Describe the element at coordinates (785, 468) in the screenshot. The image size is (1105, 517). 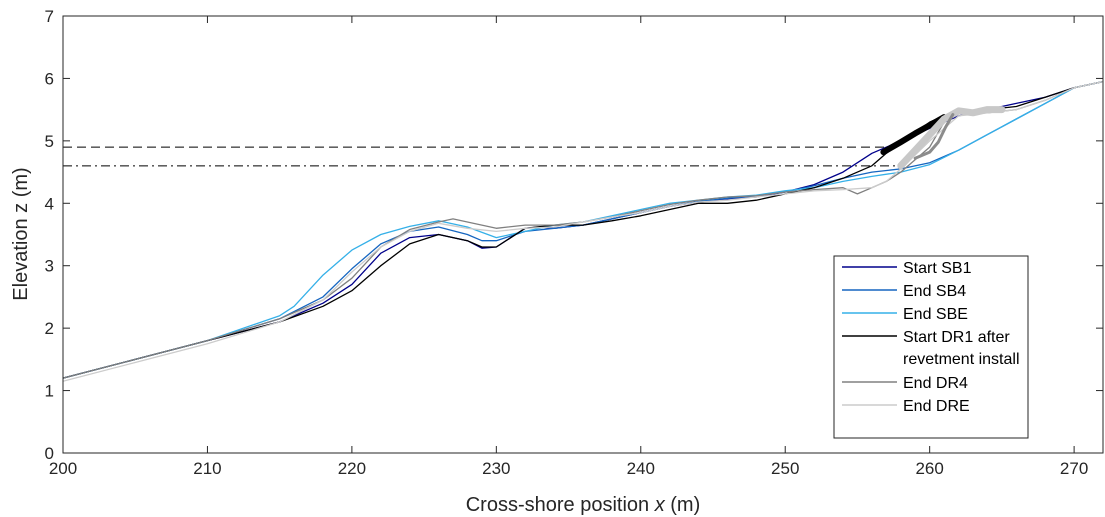
I see `x-tick-label: 250` at that location.